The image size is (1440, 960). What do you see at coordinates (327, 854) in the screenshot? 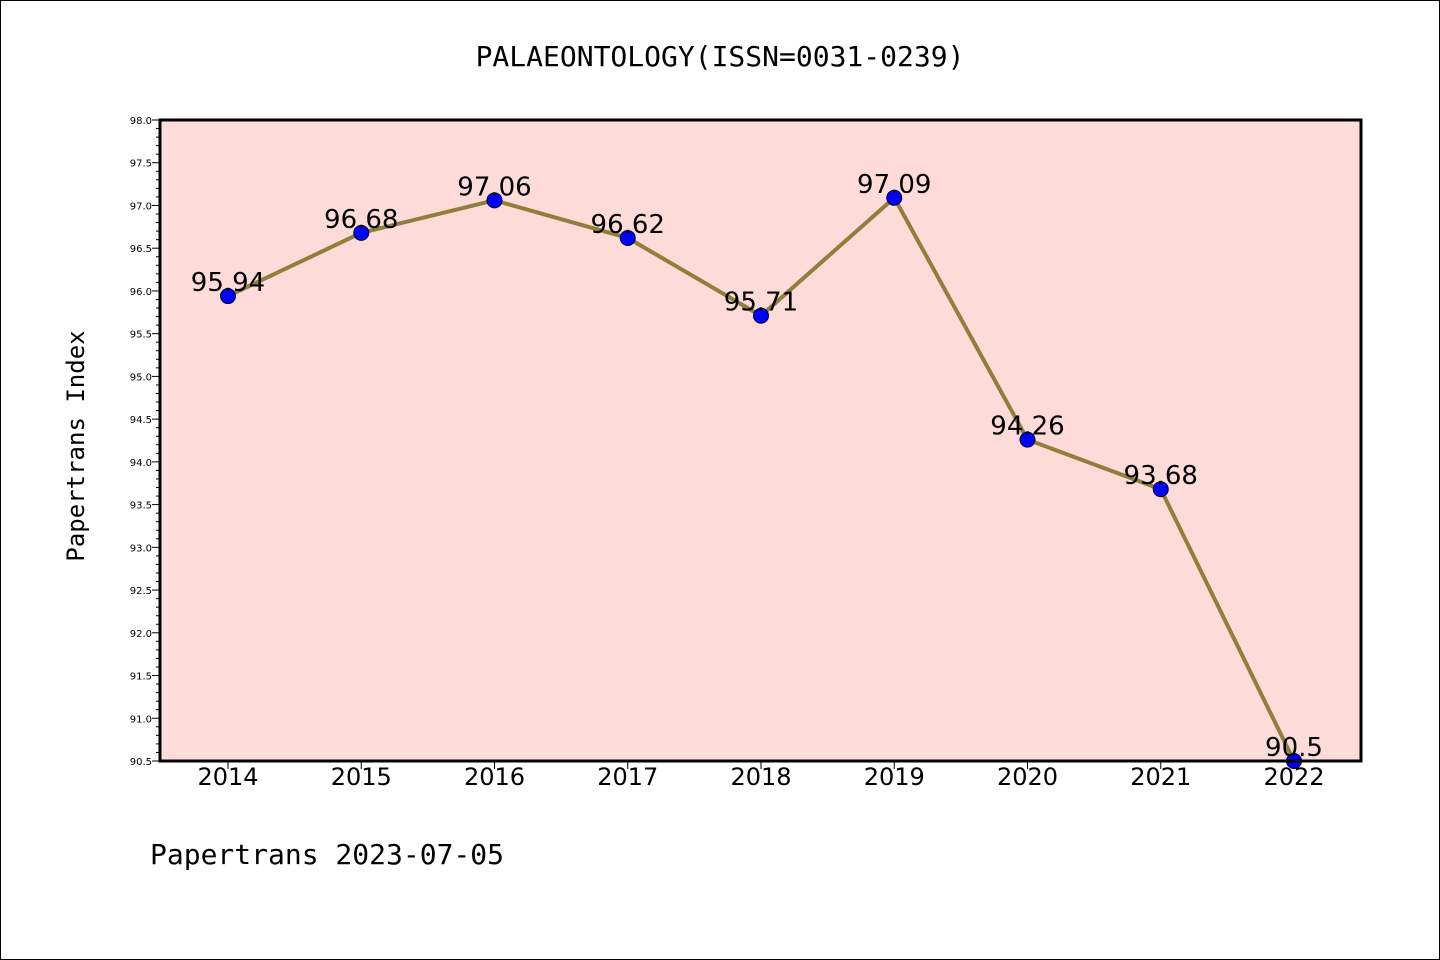
I see `footer-text: Papertrans 2023-07-05` at bounding box center [327, 854].